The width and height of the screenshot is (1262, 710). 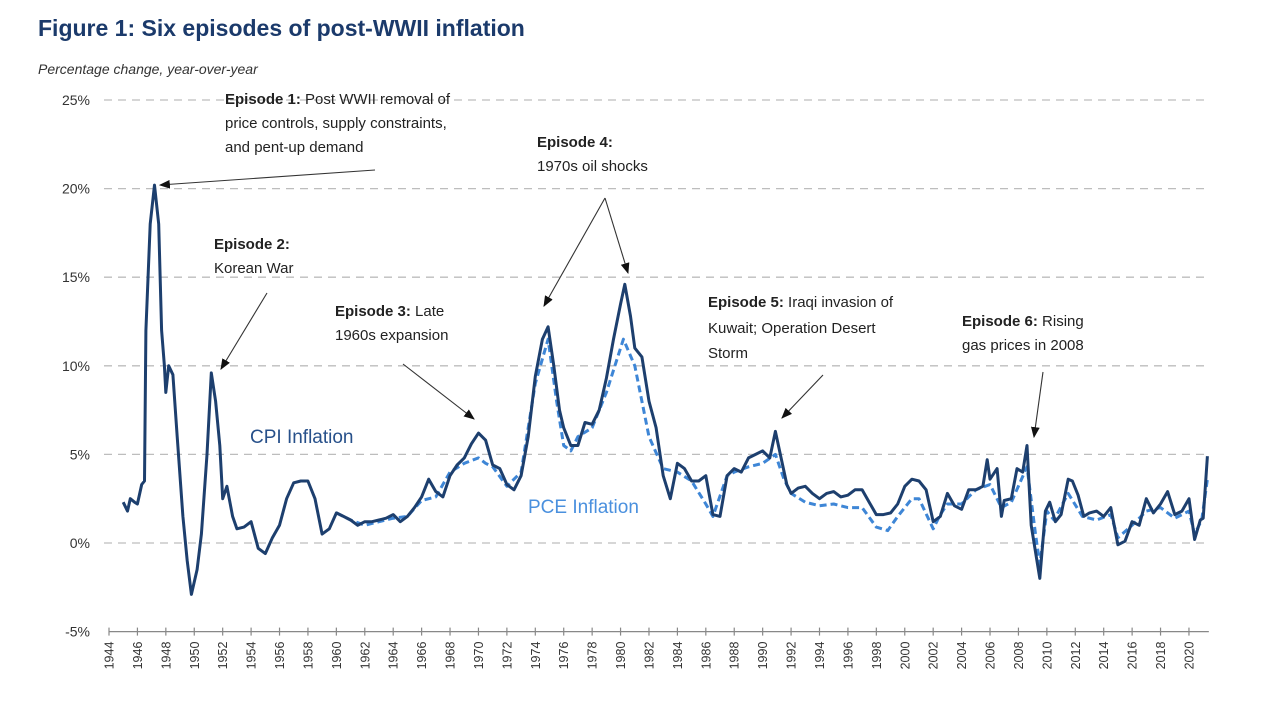 I want to click on x-tick-label: 2020, so click(x=1189, y=656).